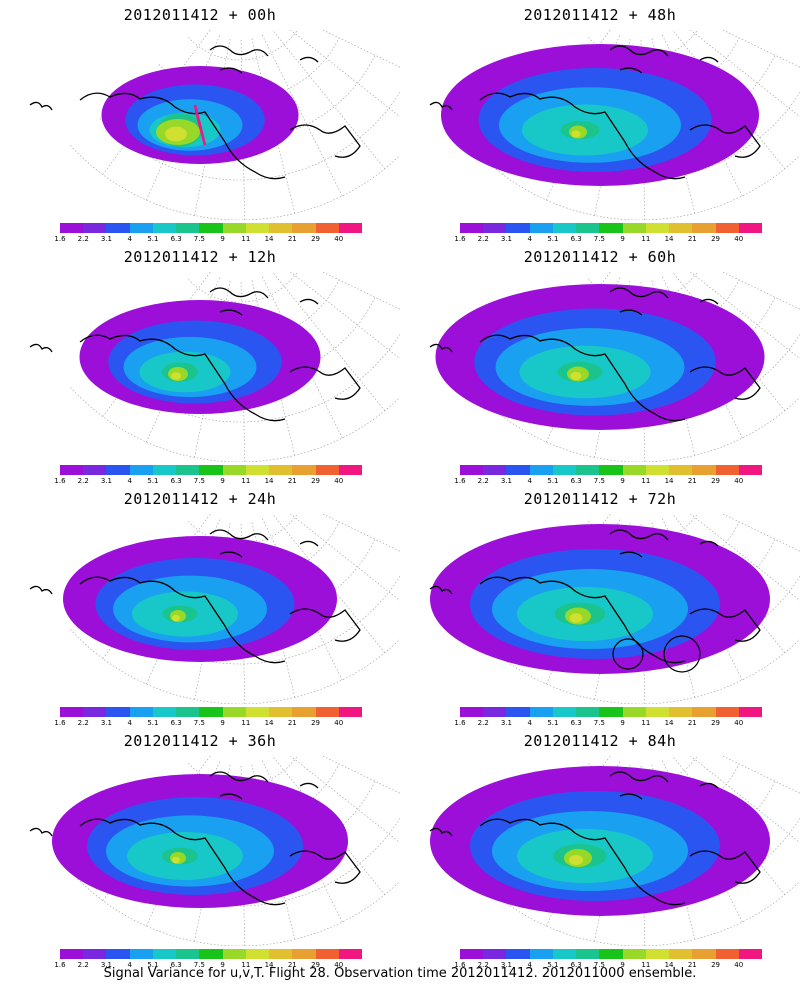 The height and width of the screenshot is (1000, 800). I want to click on colorbar, so click(611, 470).